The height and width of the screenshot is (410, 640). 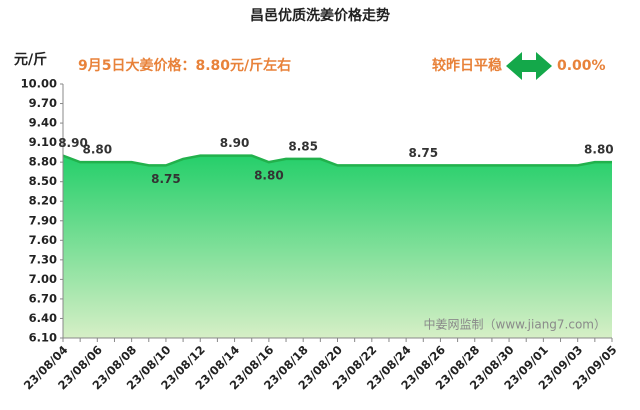 I want to click on change-value: 0.00%, so click(x=581, y=66).